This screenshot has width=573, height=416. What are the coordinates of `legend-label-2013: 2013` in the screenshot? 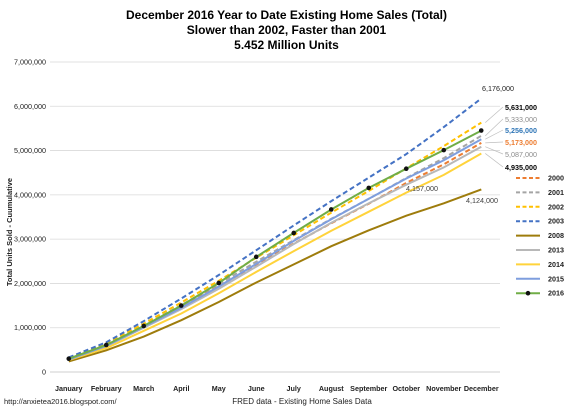 It's located at (556, 250).